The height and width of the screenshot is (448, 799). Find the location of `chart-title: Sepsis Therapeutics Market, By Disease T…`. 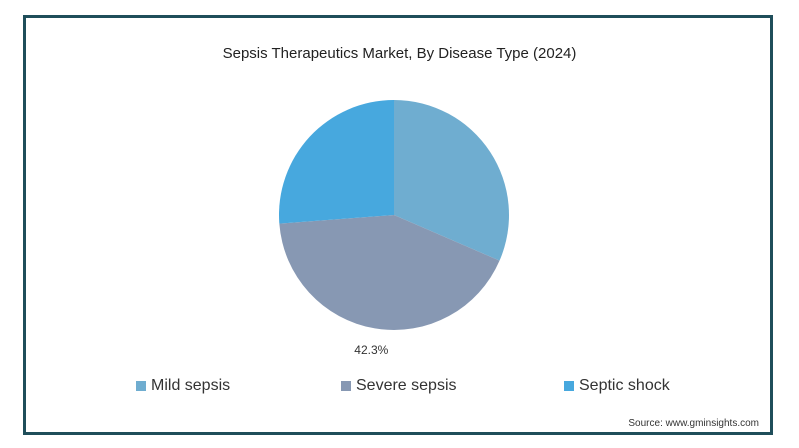

chart-title: Sepsis Therapeutics Market, By Disease T… is located at coordinates (399, 53).